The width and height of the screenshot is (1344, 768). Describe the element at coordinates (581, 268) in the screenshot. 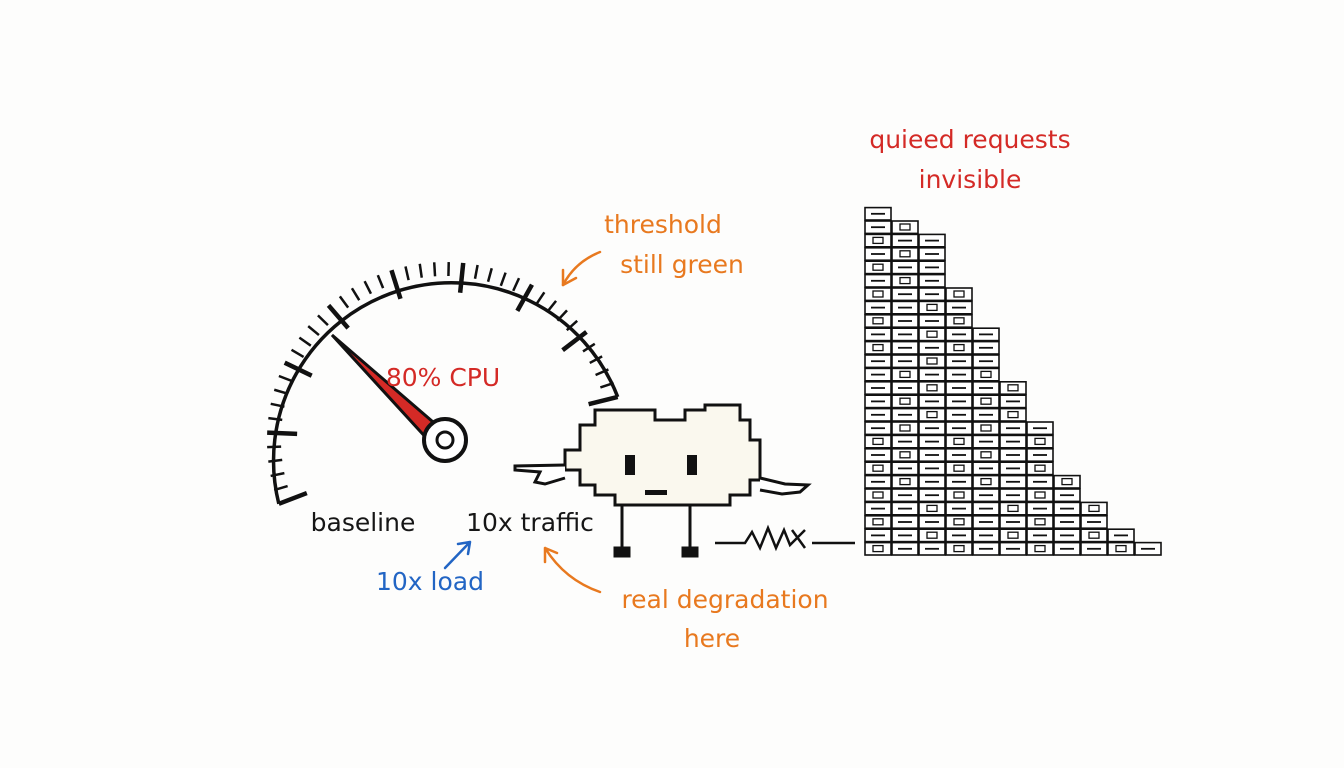

I see `arrow-threshold` at that location.